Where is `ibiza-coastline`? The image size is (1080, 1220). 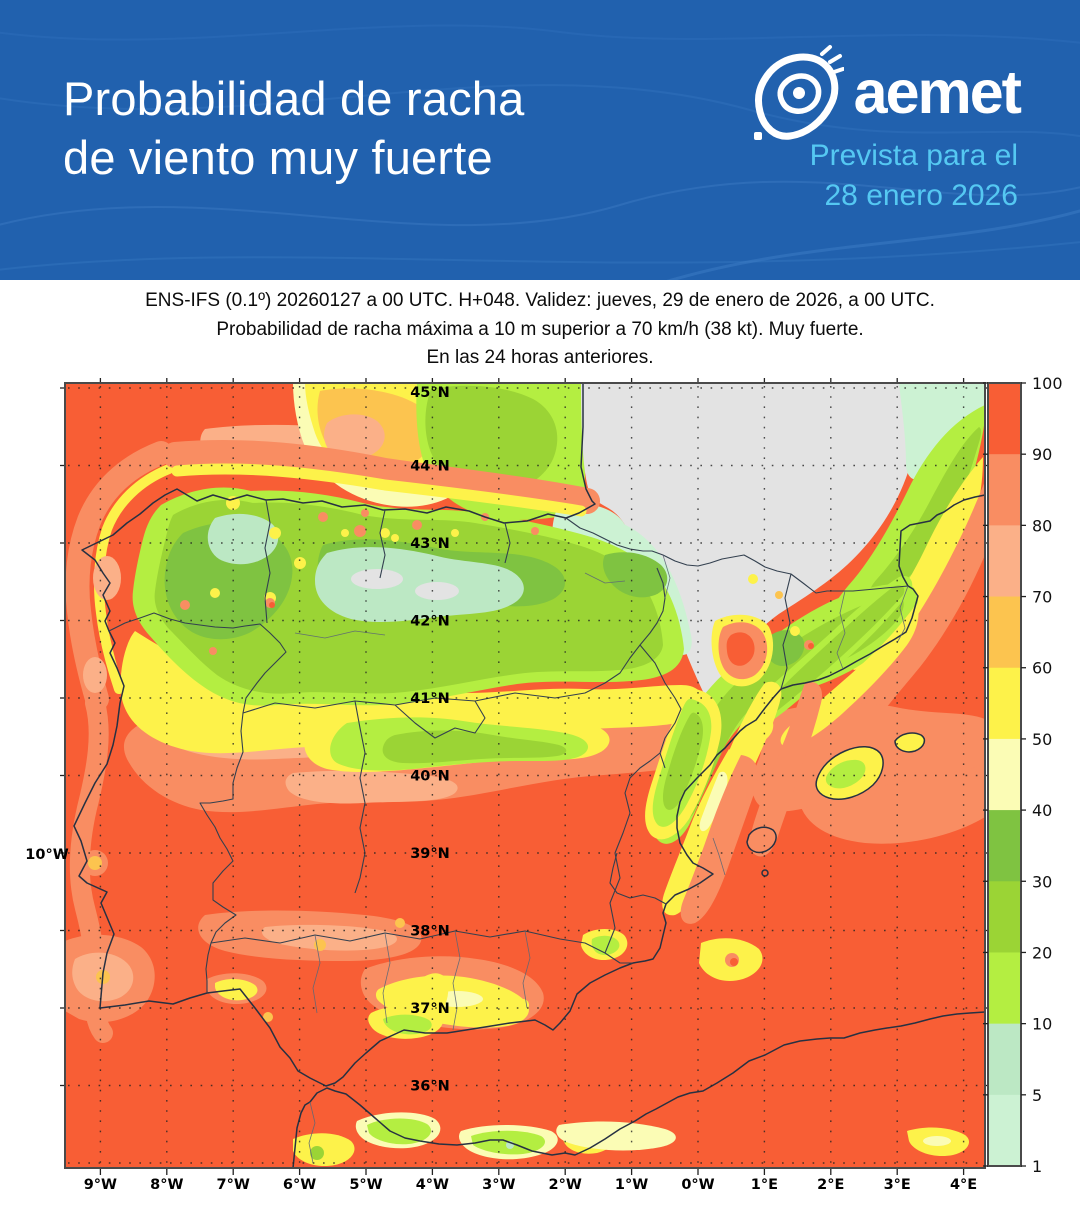
ibiza-coastline is located at coordinates (761, 840).